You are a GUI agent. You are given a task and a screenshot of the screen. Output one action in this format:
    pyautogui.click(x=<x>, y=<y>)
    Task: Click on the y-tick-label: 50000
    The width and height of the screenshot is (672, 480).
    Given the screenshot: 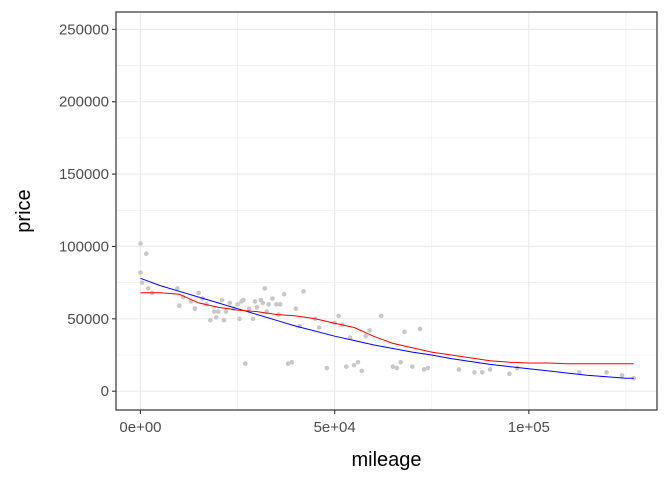 What is the action you would take?
    pyautogui.click(x=88, y=319)
    